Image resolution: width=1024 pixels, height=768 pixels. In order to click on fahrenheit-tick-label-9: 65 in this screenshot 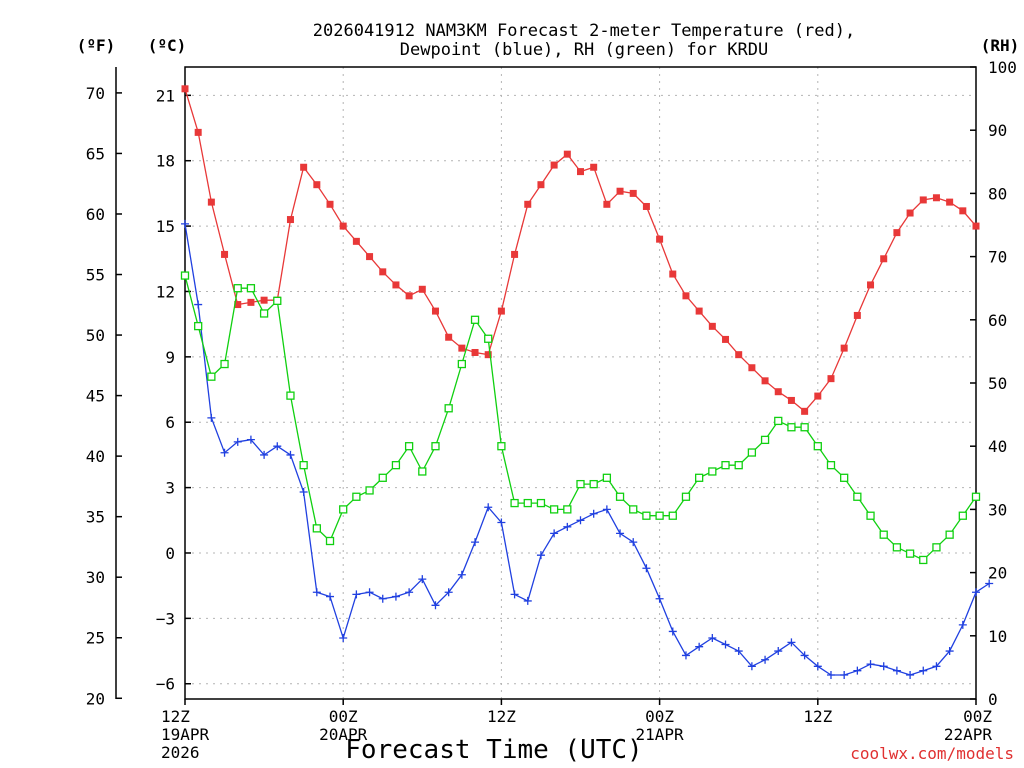, I will do `click(95, 153)`.